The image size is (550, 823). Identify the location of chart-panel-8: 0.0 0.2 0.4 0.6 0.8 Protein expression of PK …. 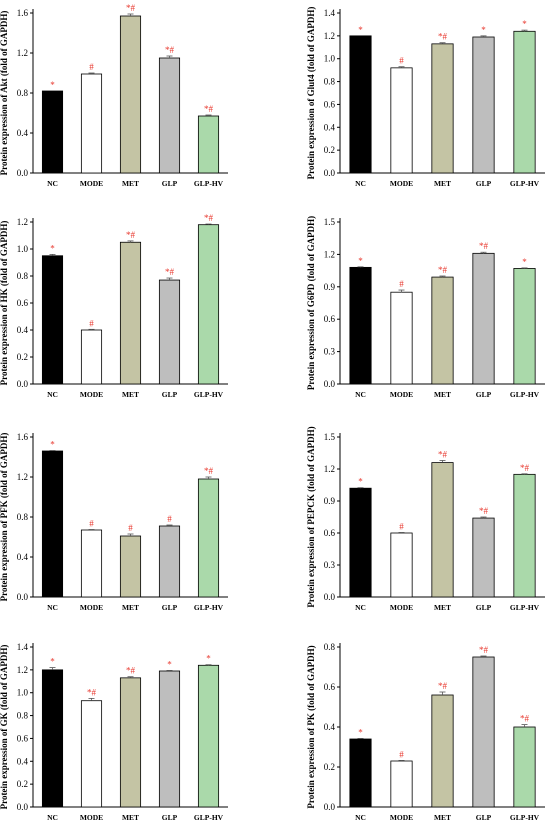
(425, 732).